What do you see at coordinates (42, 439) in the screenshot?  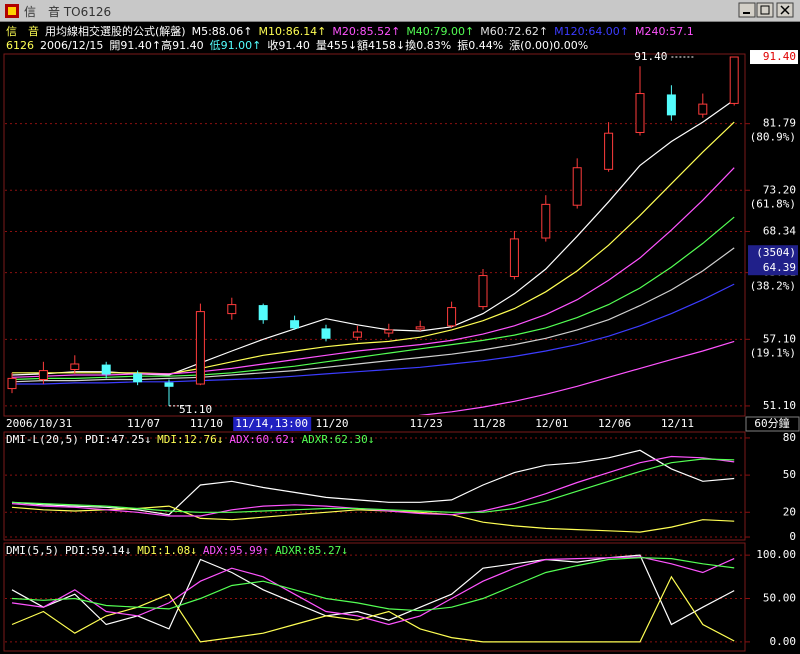 I see `panel-title: DMI-L(20,5)` at bounding box center [42, 439].